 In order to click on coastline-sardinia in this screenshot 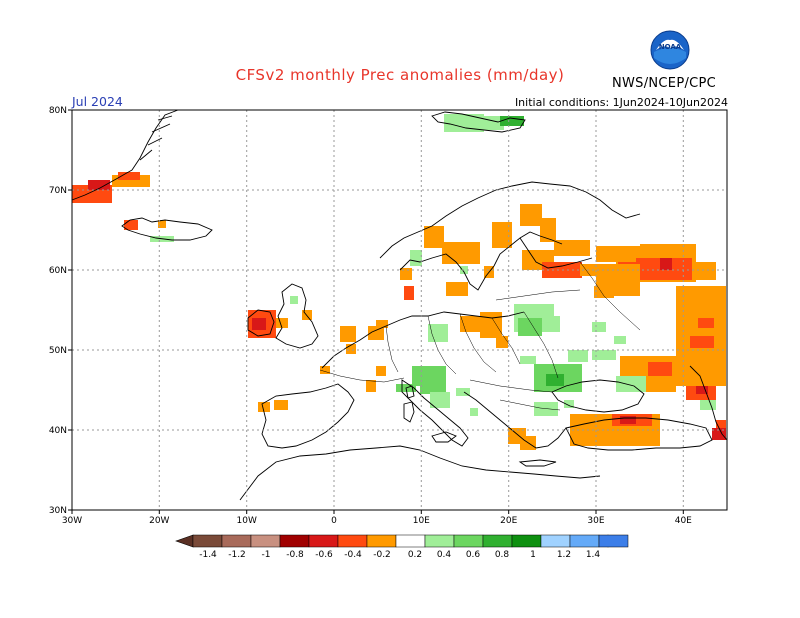, I will do `click(409, 412)`.